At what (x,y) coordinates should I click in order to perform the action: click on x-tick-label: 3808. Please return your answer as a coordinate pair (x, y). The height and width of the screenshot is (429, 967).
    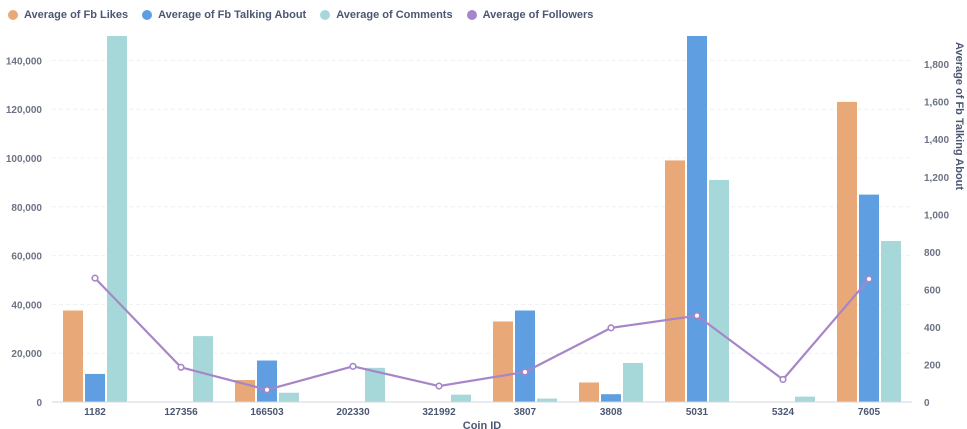
    Looking at the image, I should click on (611, 412).